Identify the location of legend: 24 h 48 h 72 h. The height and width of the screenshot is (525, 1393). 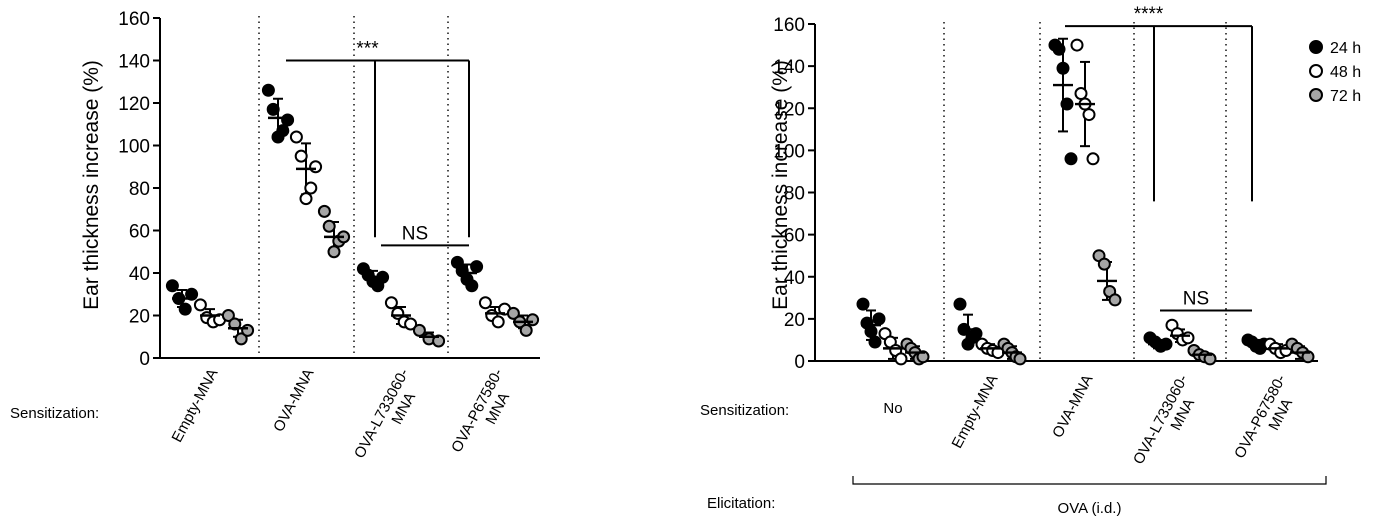
(1335, 72).